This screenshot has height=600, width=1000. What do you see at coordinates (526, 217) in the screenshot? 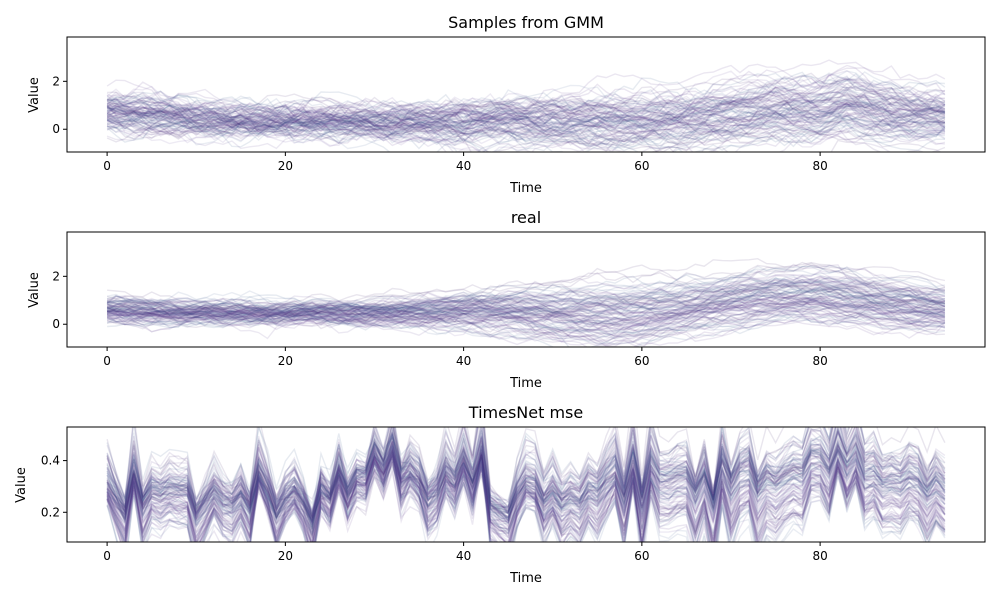
I see `panel-title: real` at bounding box center [526, 217].